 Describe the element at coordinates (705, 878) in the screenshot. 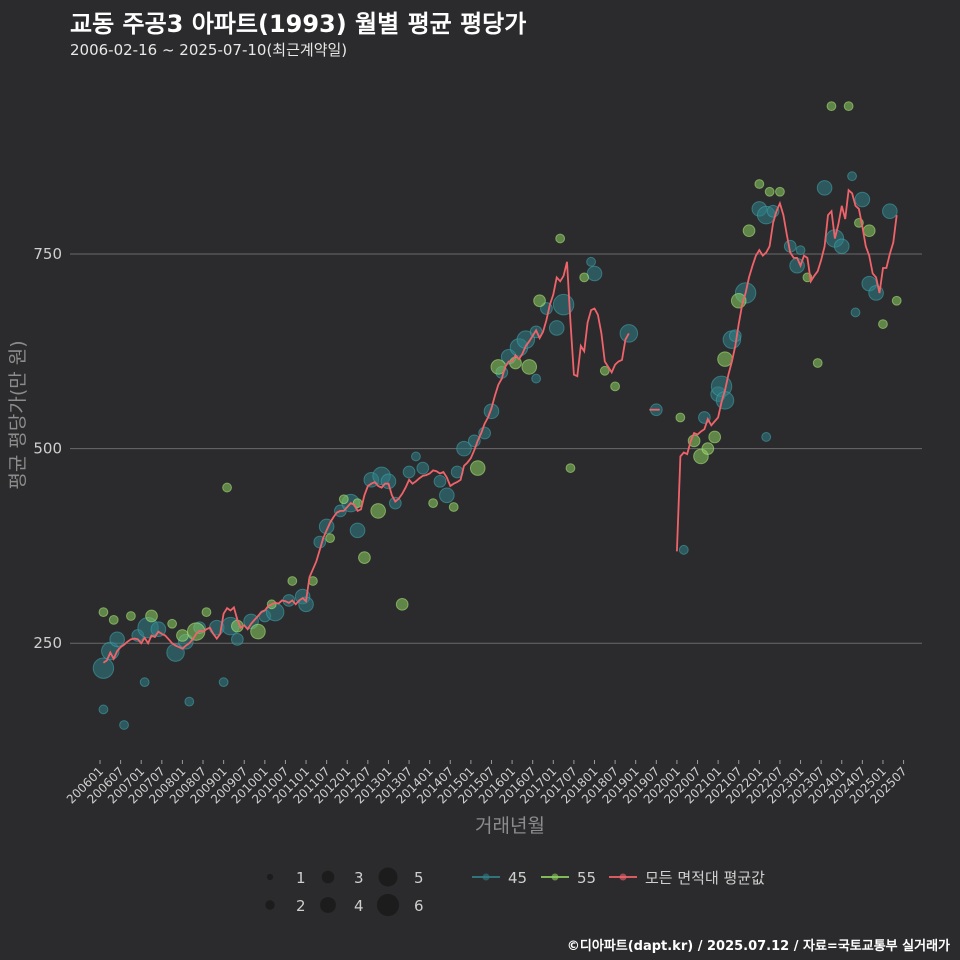

I see `color-legend-label: 모든 면적대 평균값` at that location.